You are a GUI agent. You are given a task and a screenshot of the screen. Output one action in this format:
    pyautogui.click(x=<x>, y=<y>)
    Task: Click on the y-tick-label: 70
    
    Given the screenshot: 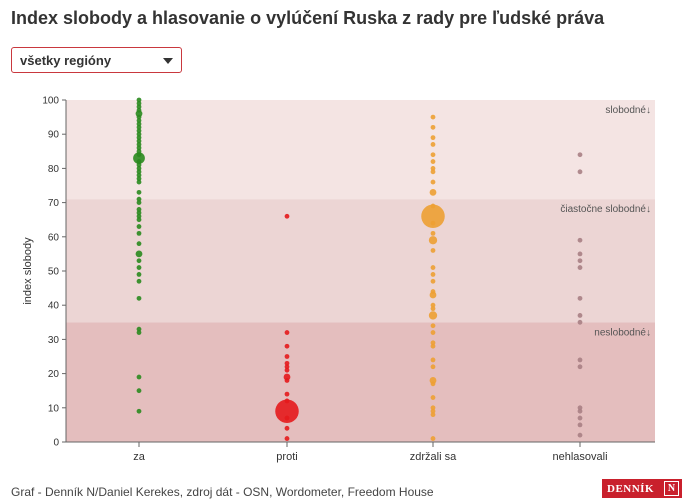 What is the action you would take?
    pyautogui.click(x=54, y=203)
    